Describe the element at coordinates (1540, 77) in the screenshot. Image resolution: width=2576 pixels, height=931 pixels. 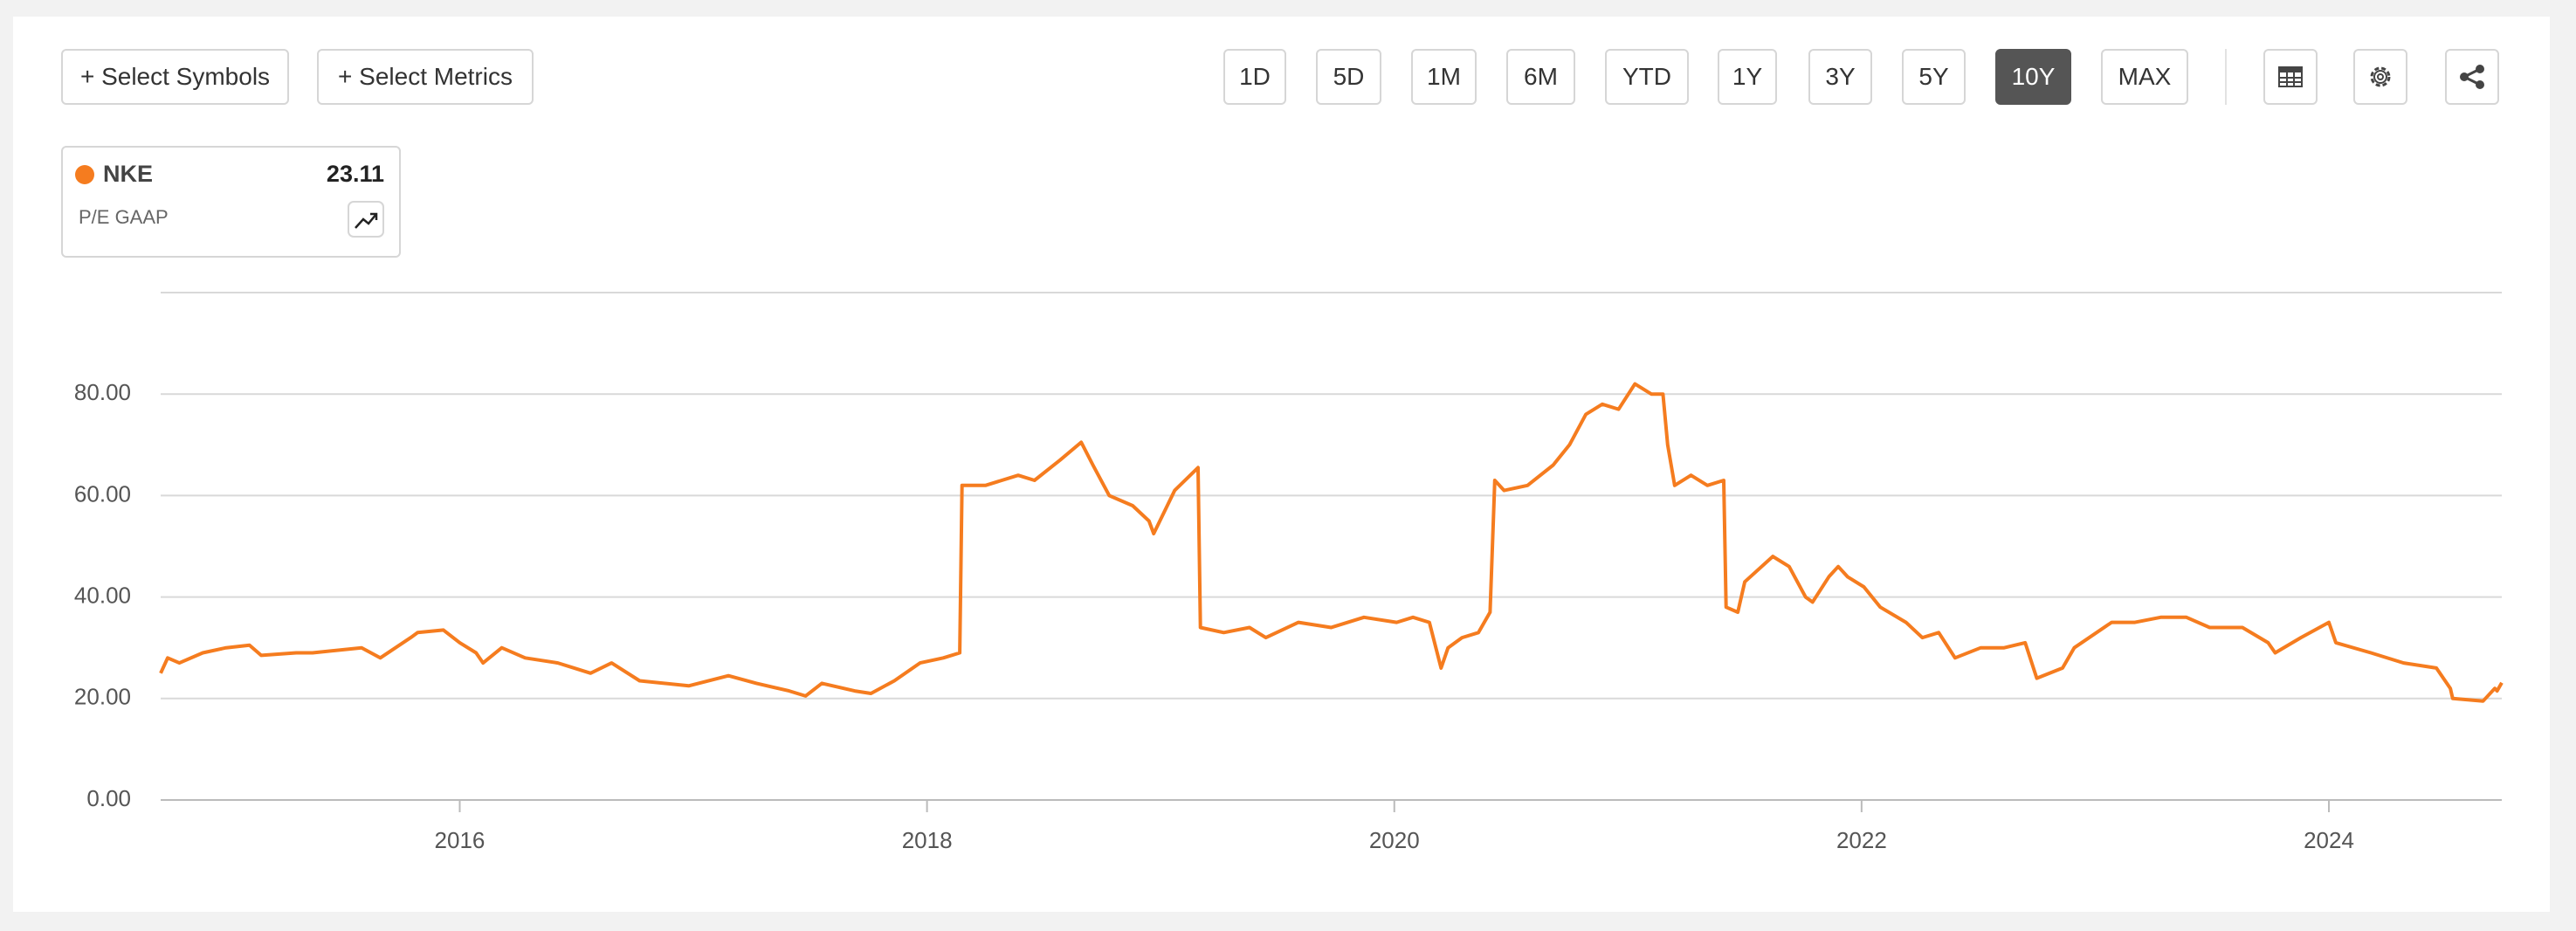
I see `range-button: 6M` at that location.